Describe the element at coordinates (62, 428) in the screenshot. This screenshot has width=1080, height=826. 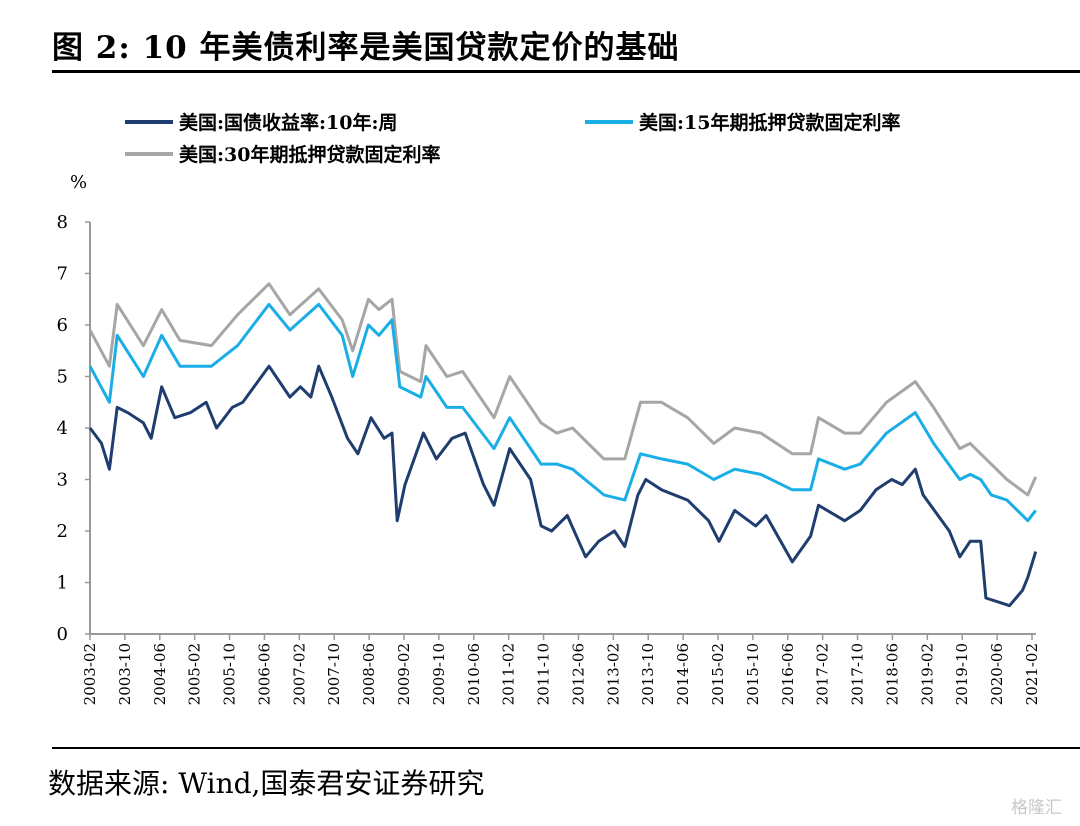
I see `y-tick-label: 4` at that location.